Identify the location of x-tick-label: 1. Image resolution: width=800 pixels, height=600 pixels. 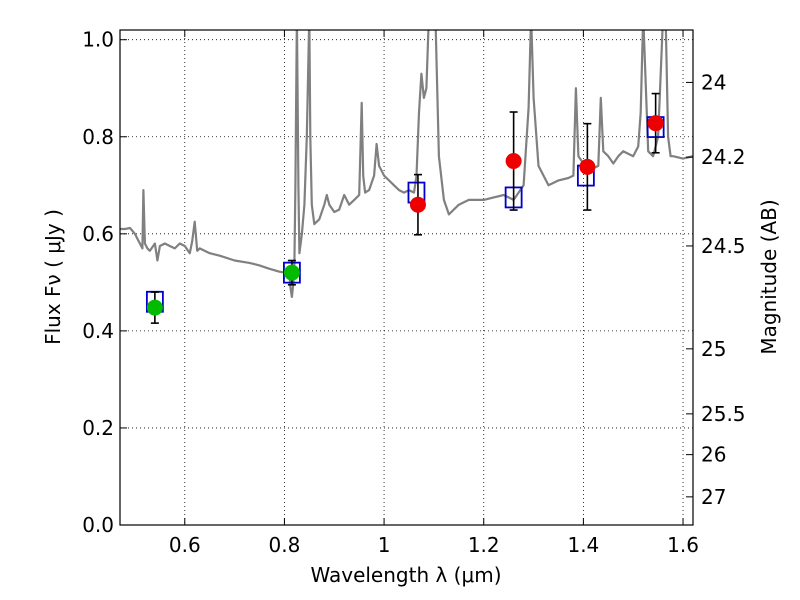
(384, 545).